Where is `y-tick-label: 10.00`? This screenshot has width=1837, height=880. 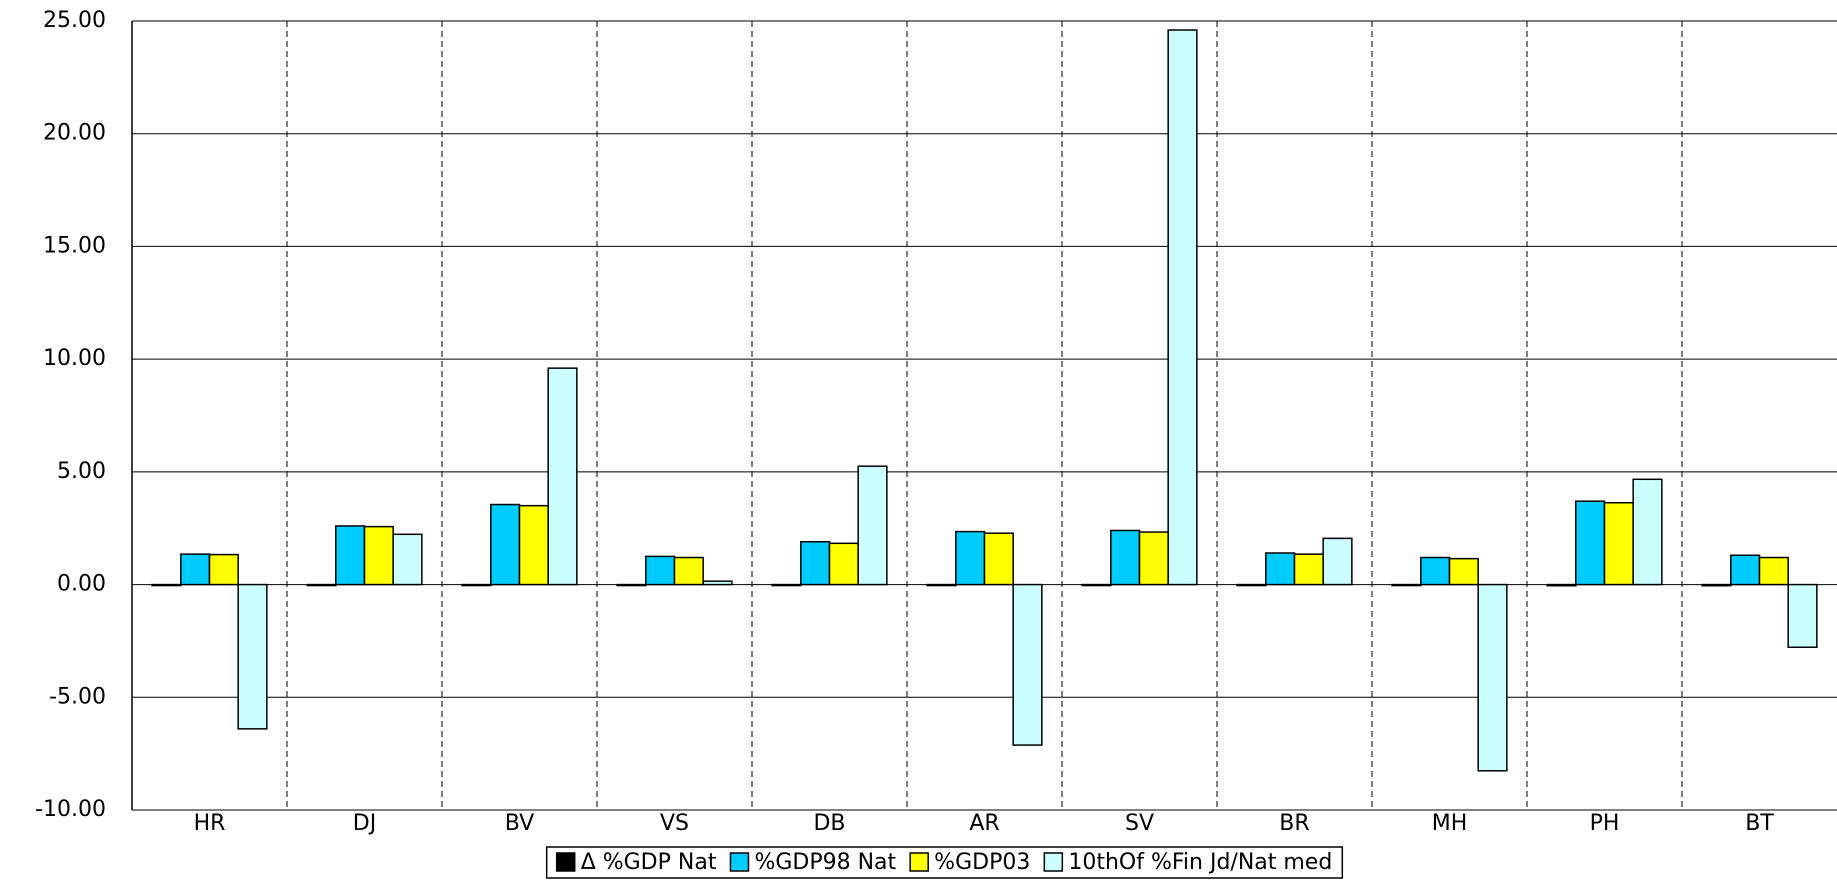
y-tick-label: 10.00 is located at coordinates (74, 358).